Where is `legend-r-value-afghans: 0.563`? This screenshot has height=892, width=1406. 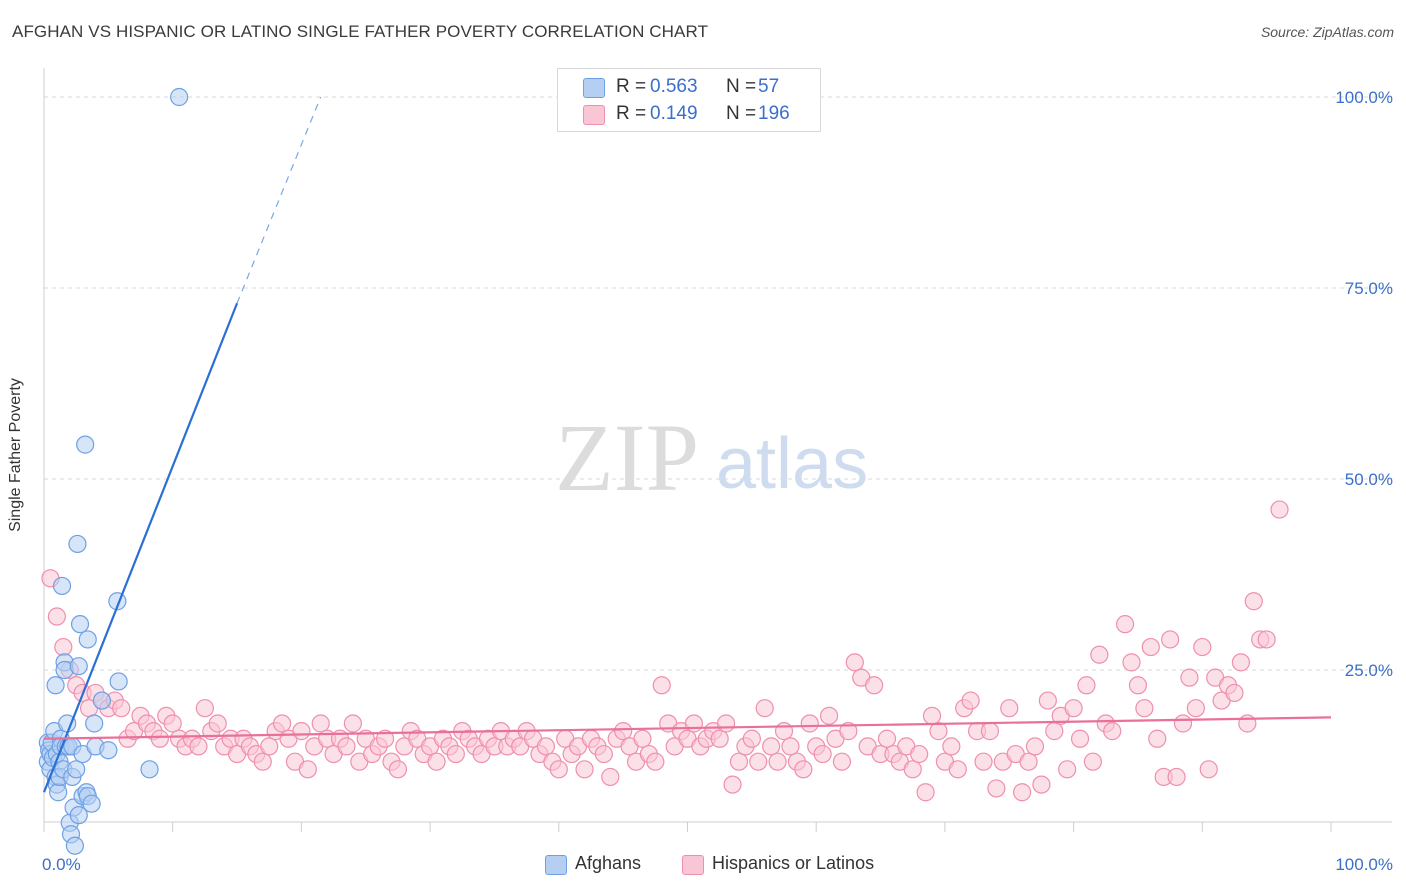 legend-r-value-afghans: 0.563 is located at coordinates (674, 86).